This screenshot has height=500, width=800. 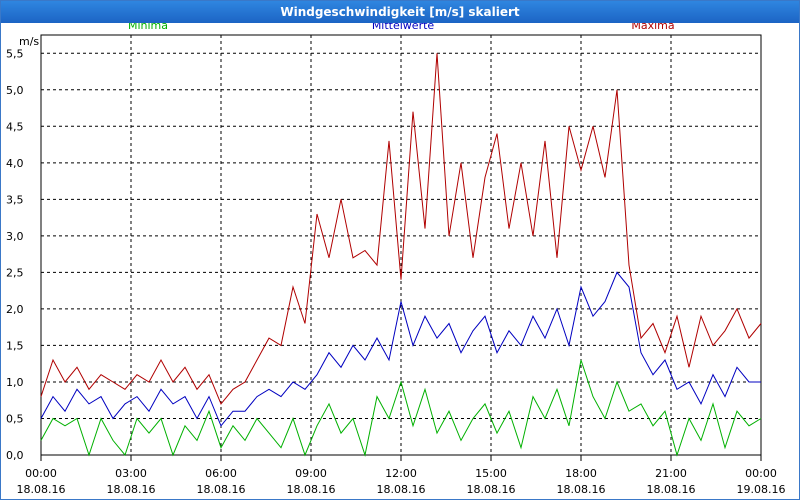 What do you see at coordinates (15, 345) in the screenshot?
I see `y-tick-label: 1,5` at bounding box center [15, 345].